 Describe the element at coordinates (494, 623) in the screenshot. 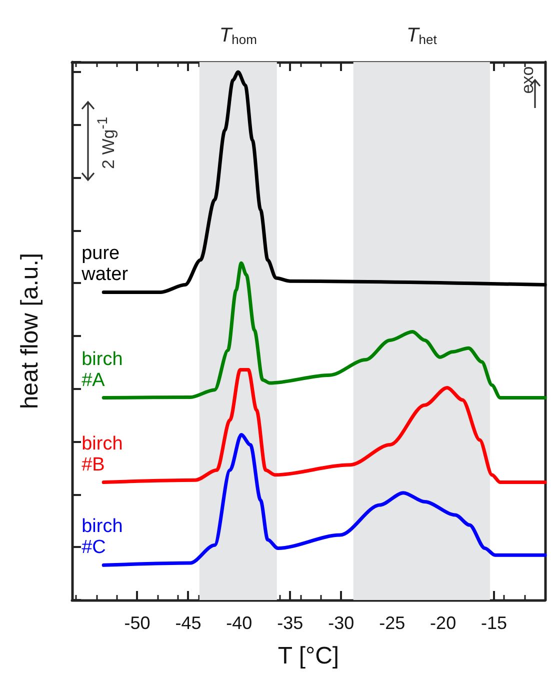

I see `x-tick-label: -15` at that location.